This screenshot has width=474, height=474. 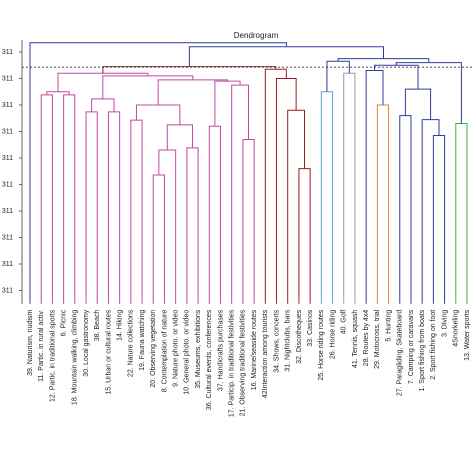 I want to click on leaf-label: 25. Horse riding routes, so click(x=321, y=344).